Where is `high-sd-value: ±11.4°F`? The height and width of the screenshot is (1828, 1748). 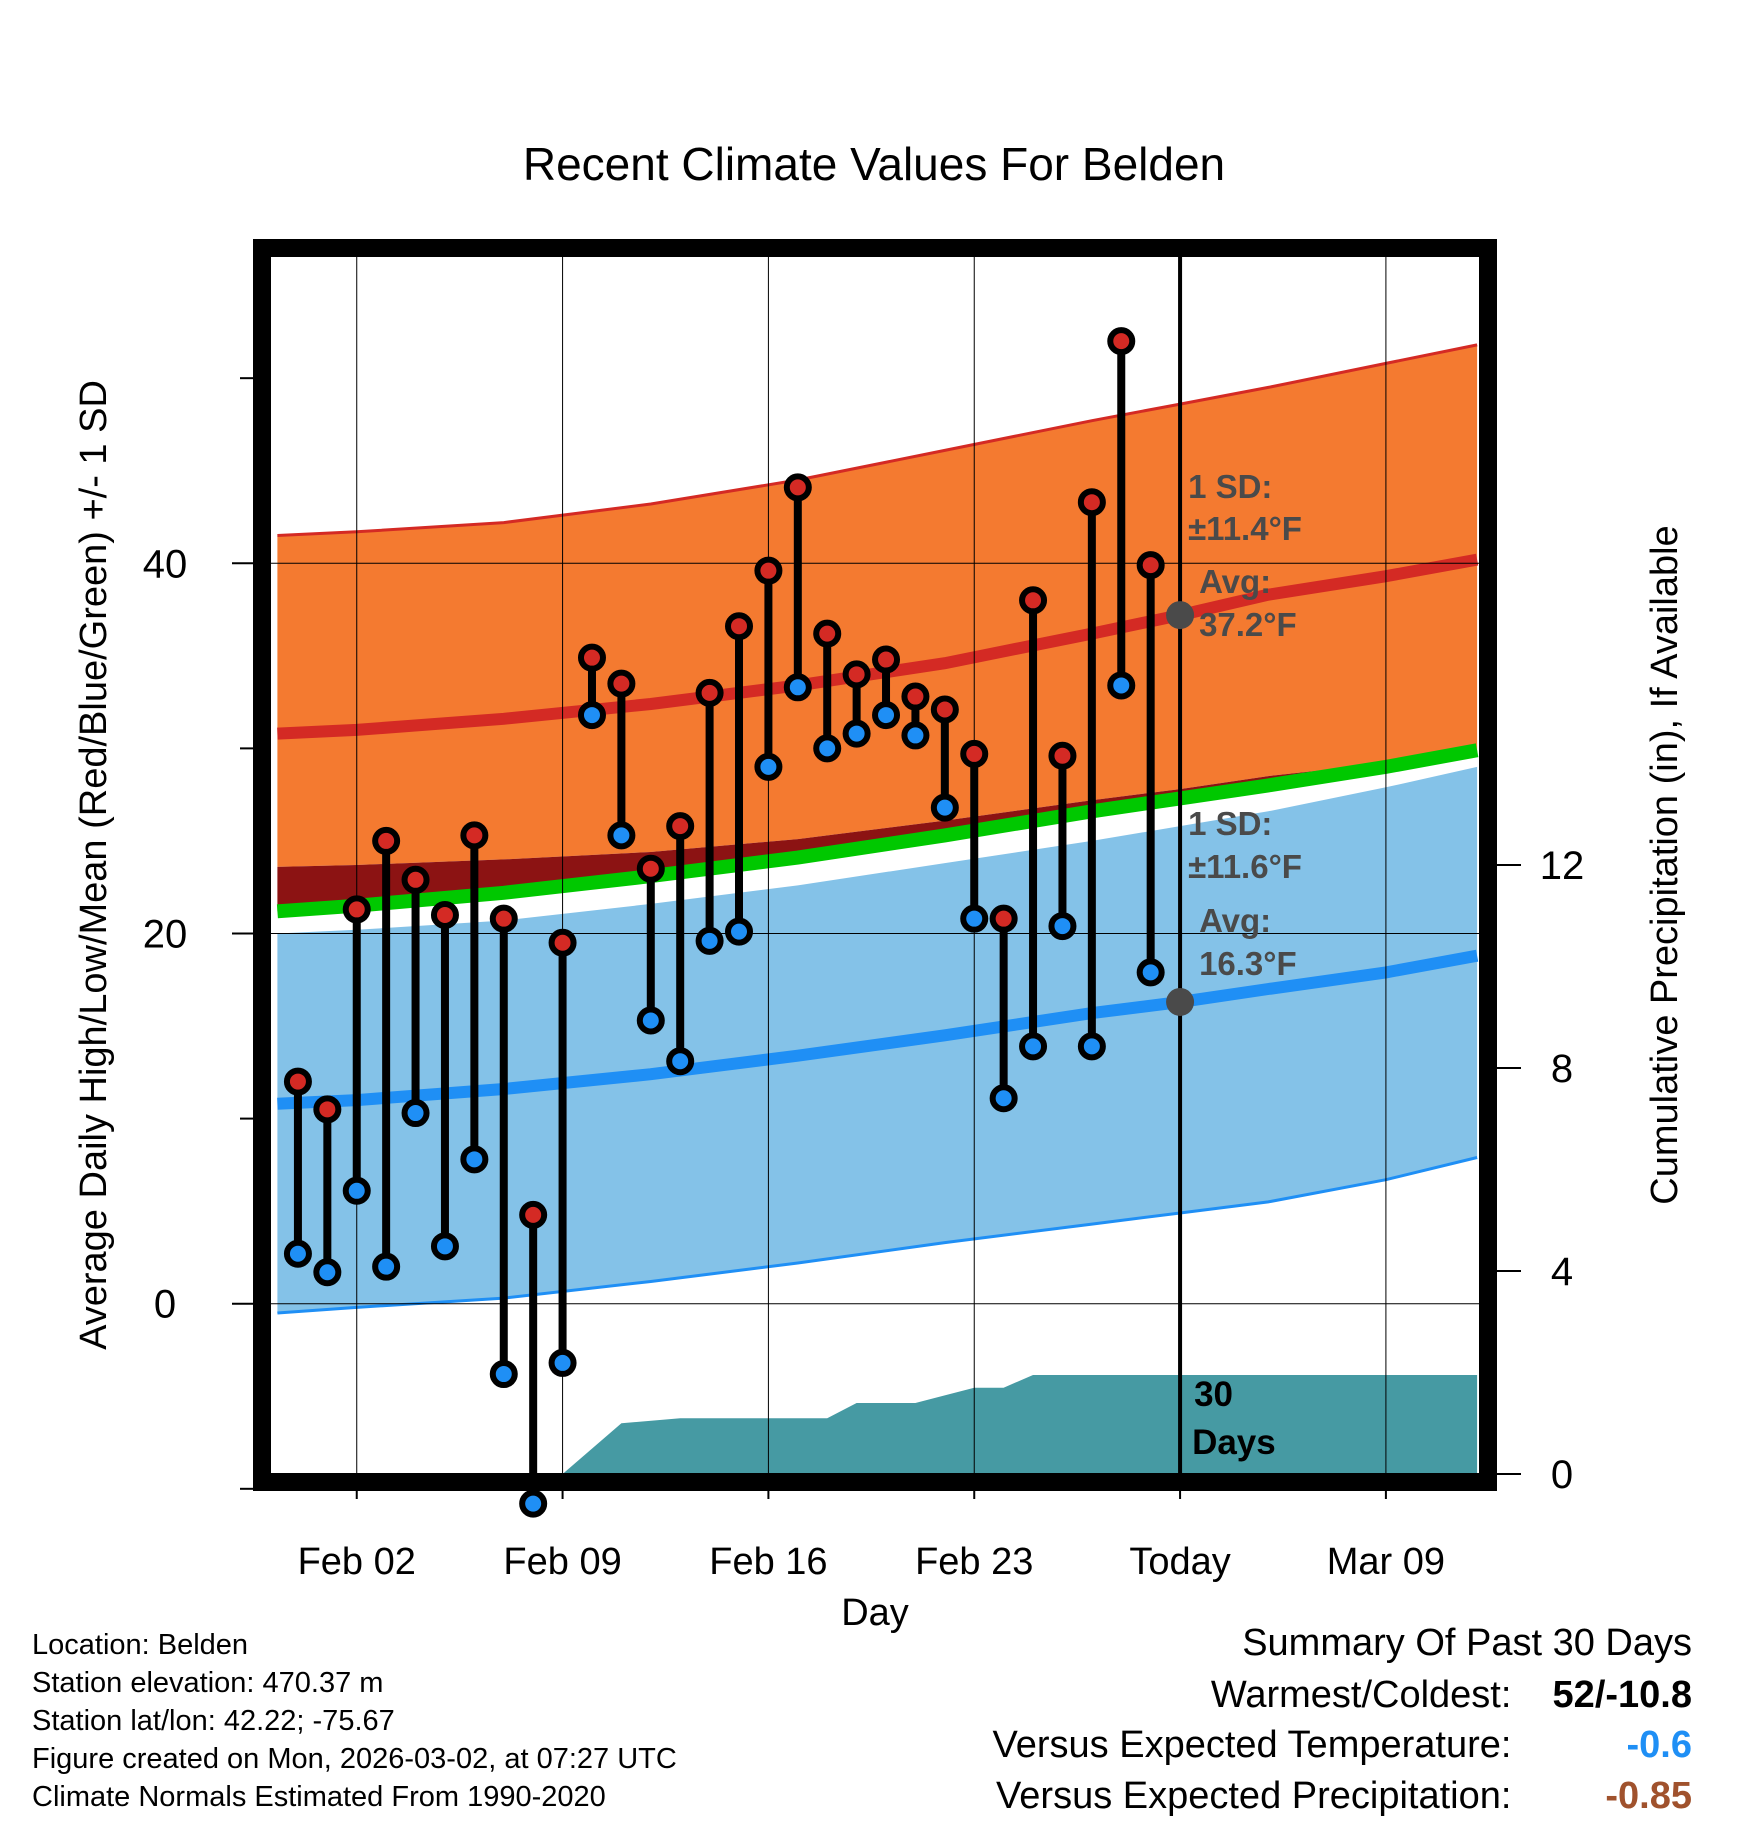
high-sd-value: ±11.4°F is located at coordinates (1245, 528).